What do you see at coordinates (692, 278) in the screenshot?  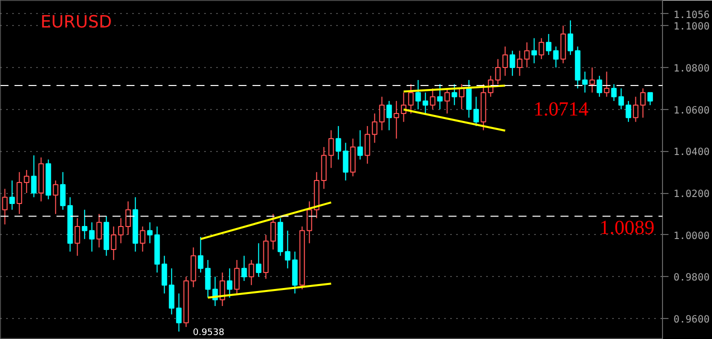 I see `y-tick-label: 0.9800` at bounding box center [692, 278].